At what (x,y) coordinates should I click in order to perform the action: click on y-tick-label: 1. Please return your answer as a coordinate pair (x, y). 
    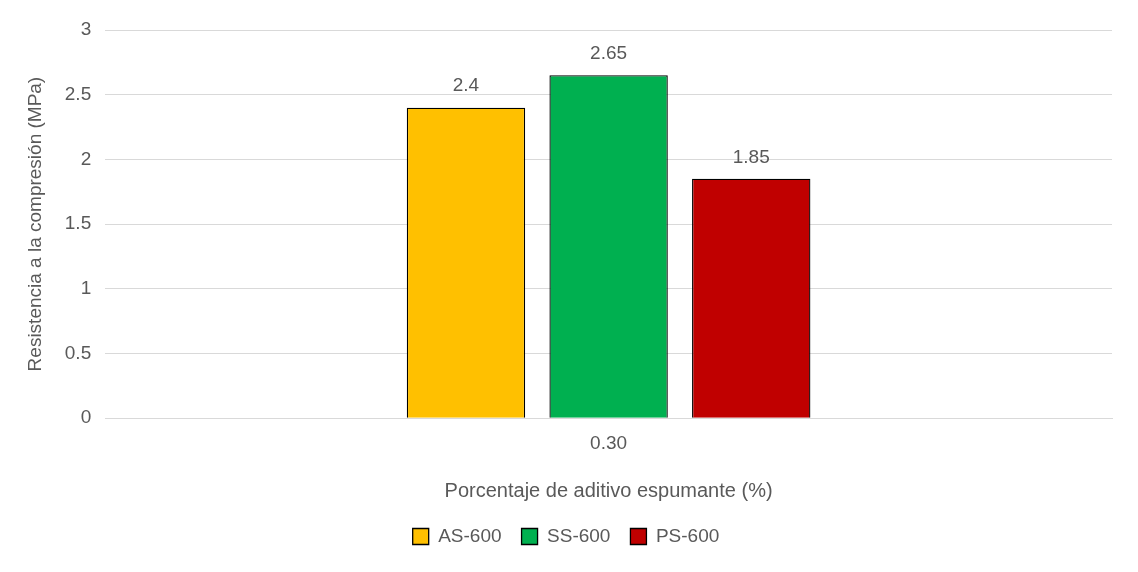
    Looking at the image, I should click on (86, 288).